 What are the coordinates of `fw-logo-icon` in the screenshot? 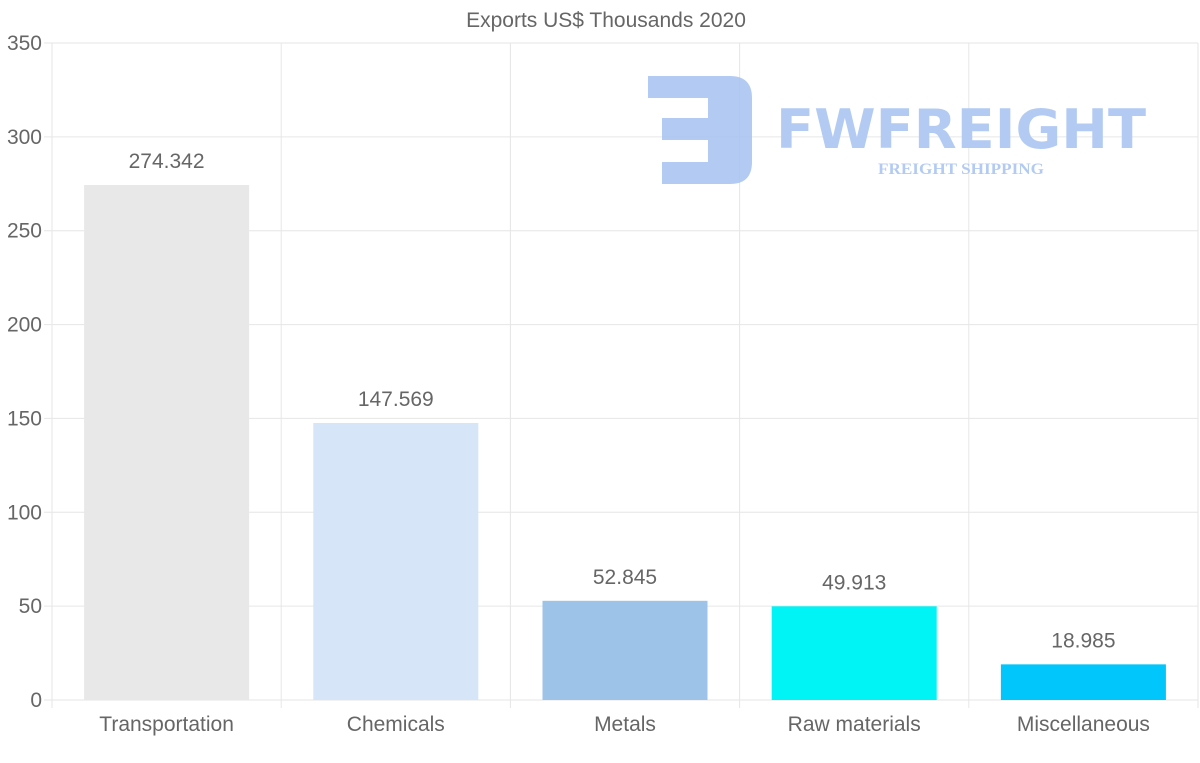 It's located at (700, 130).